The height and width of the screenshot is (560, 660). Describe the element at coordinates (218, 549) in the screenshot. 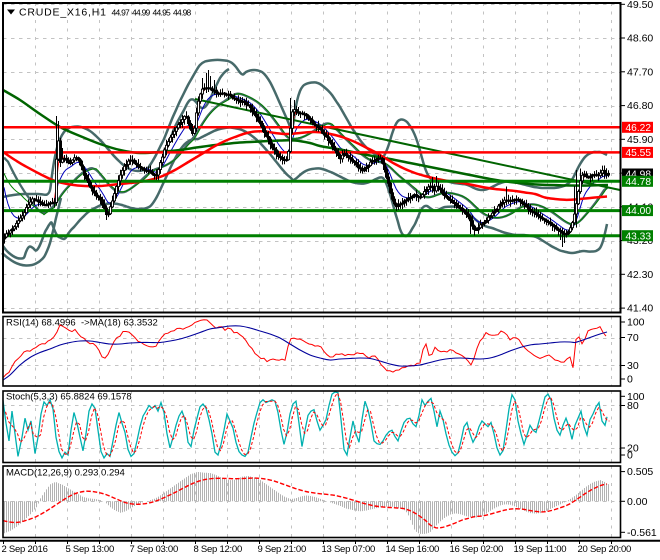

I see `svg-text: 8 Sep 12:00` at that location.